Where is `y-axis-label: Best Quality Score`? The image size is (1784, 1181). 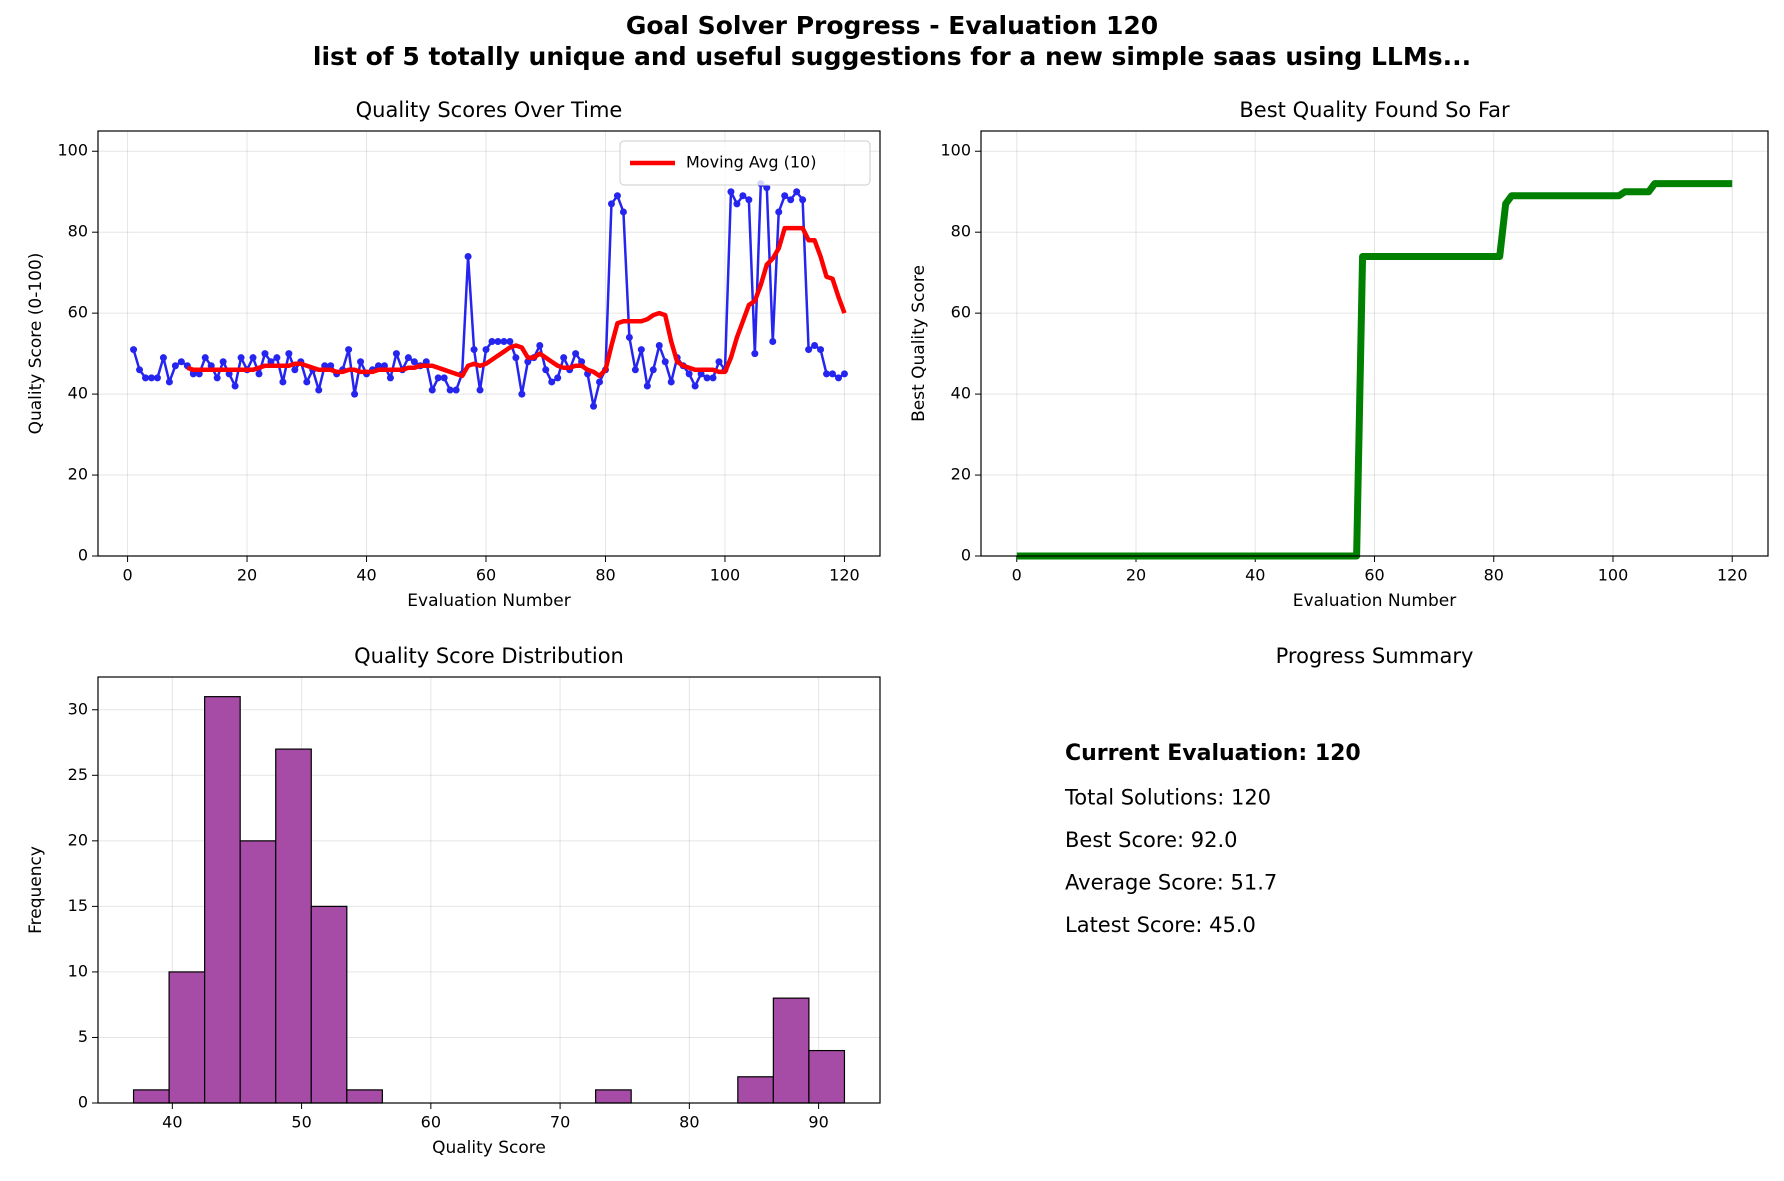
y-axis-label: Best Quality Score is located at coordinates (919, 343).